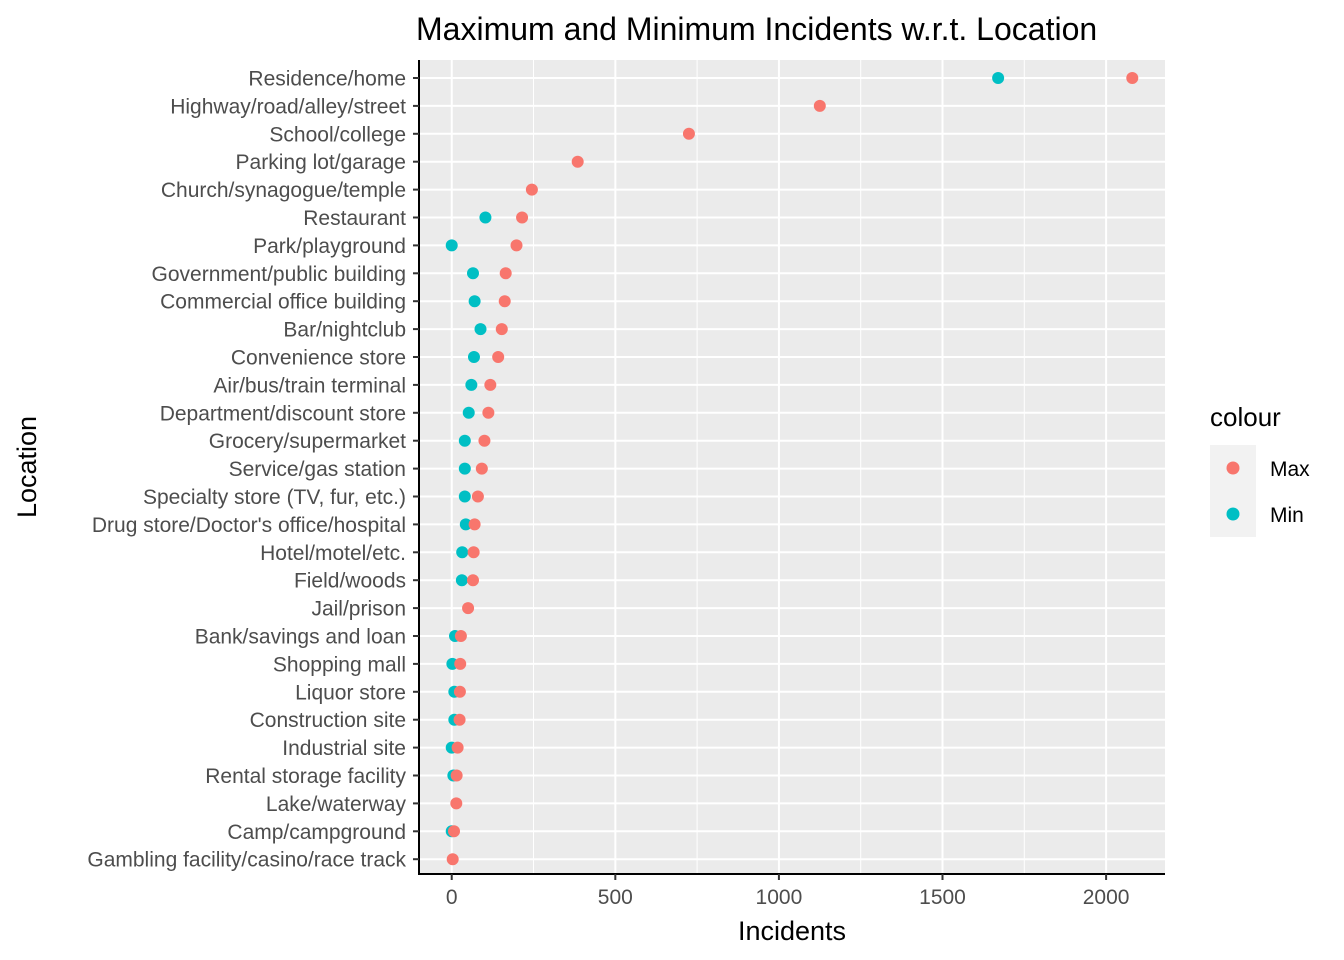  Describe the element at coordinates (344, 330) in the screenshot. I see `category-label: Bar/nightclub` at that location.